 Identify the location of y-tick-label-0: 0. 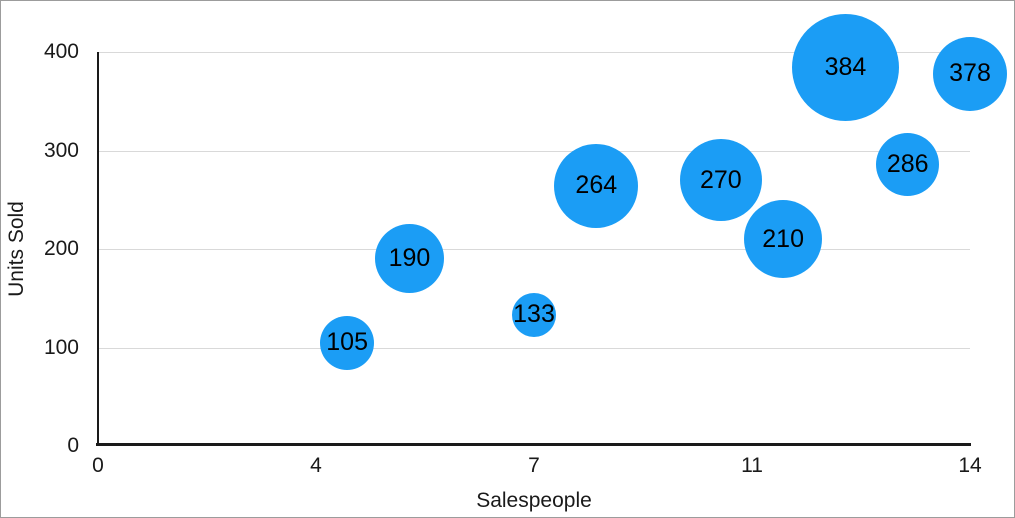
(73, 445).